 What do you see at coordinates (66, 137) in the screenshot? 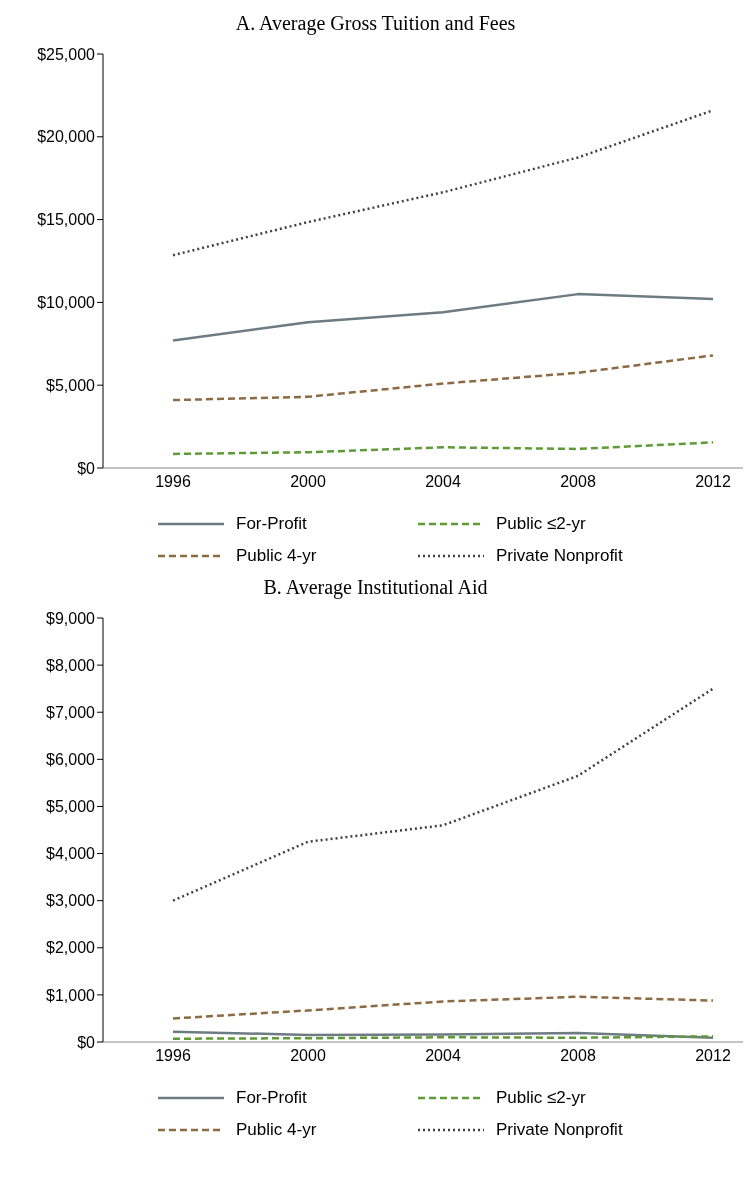
I see `y-tick-label: $20,000` at bounding box center [66, 137].